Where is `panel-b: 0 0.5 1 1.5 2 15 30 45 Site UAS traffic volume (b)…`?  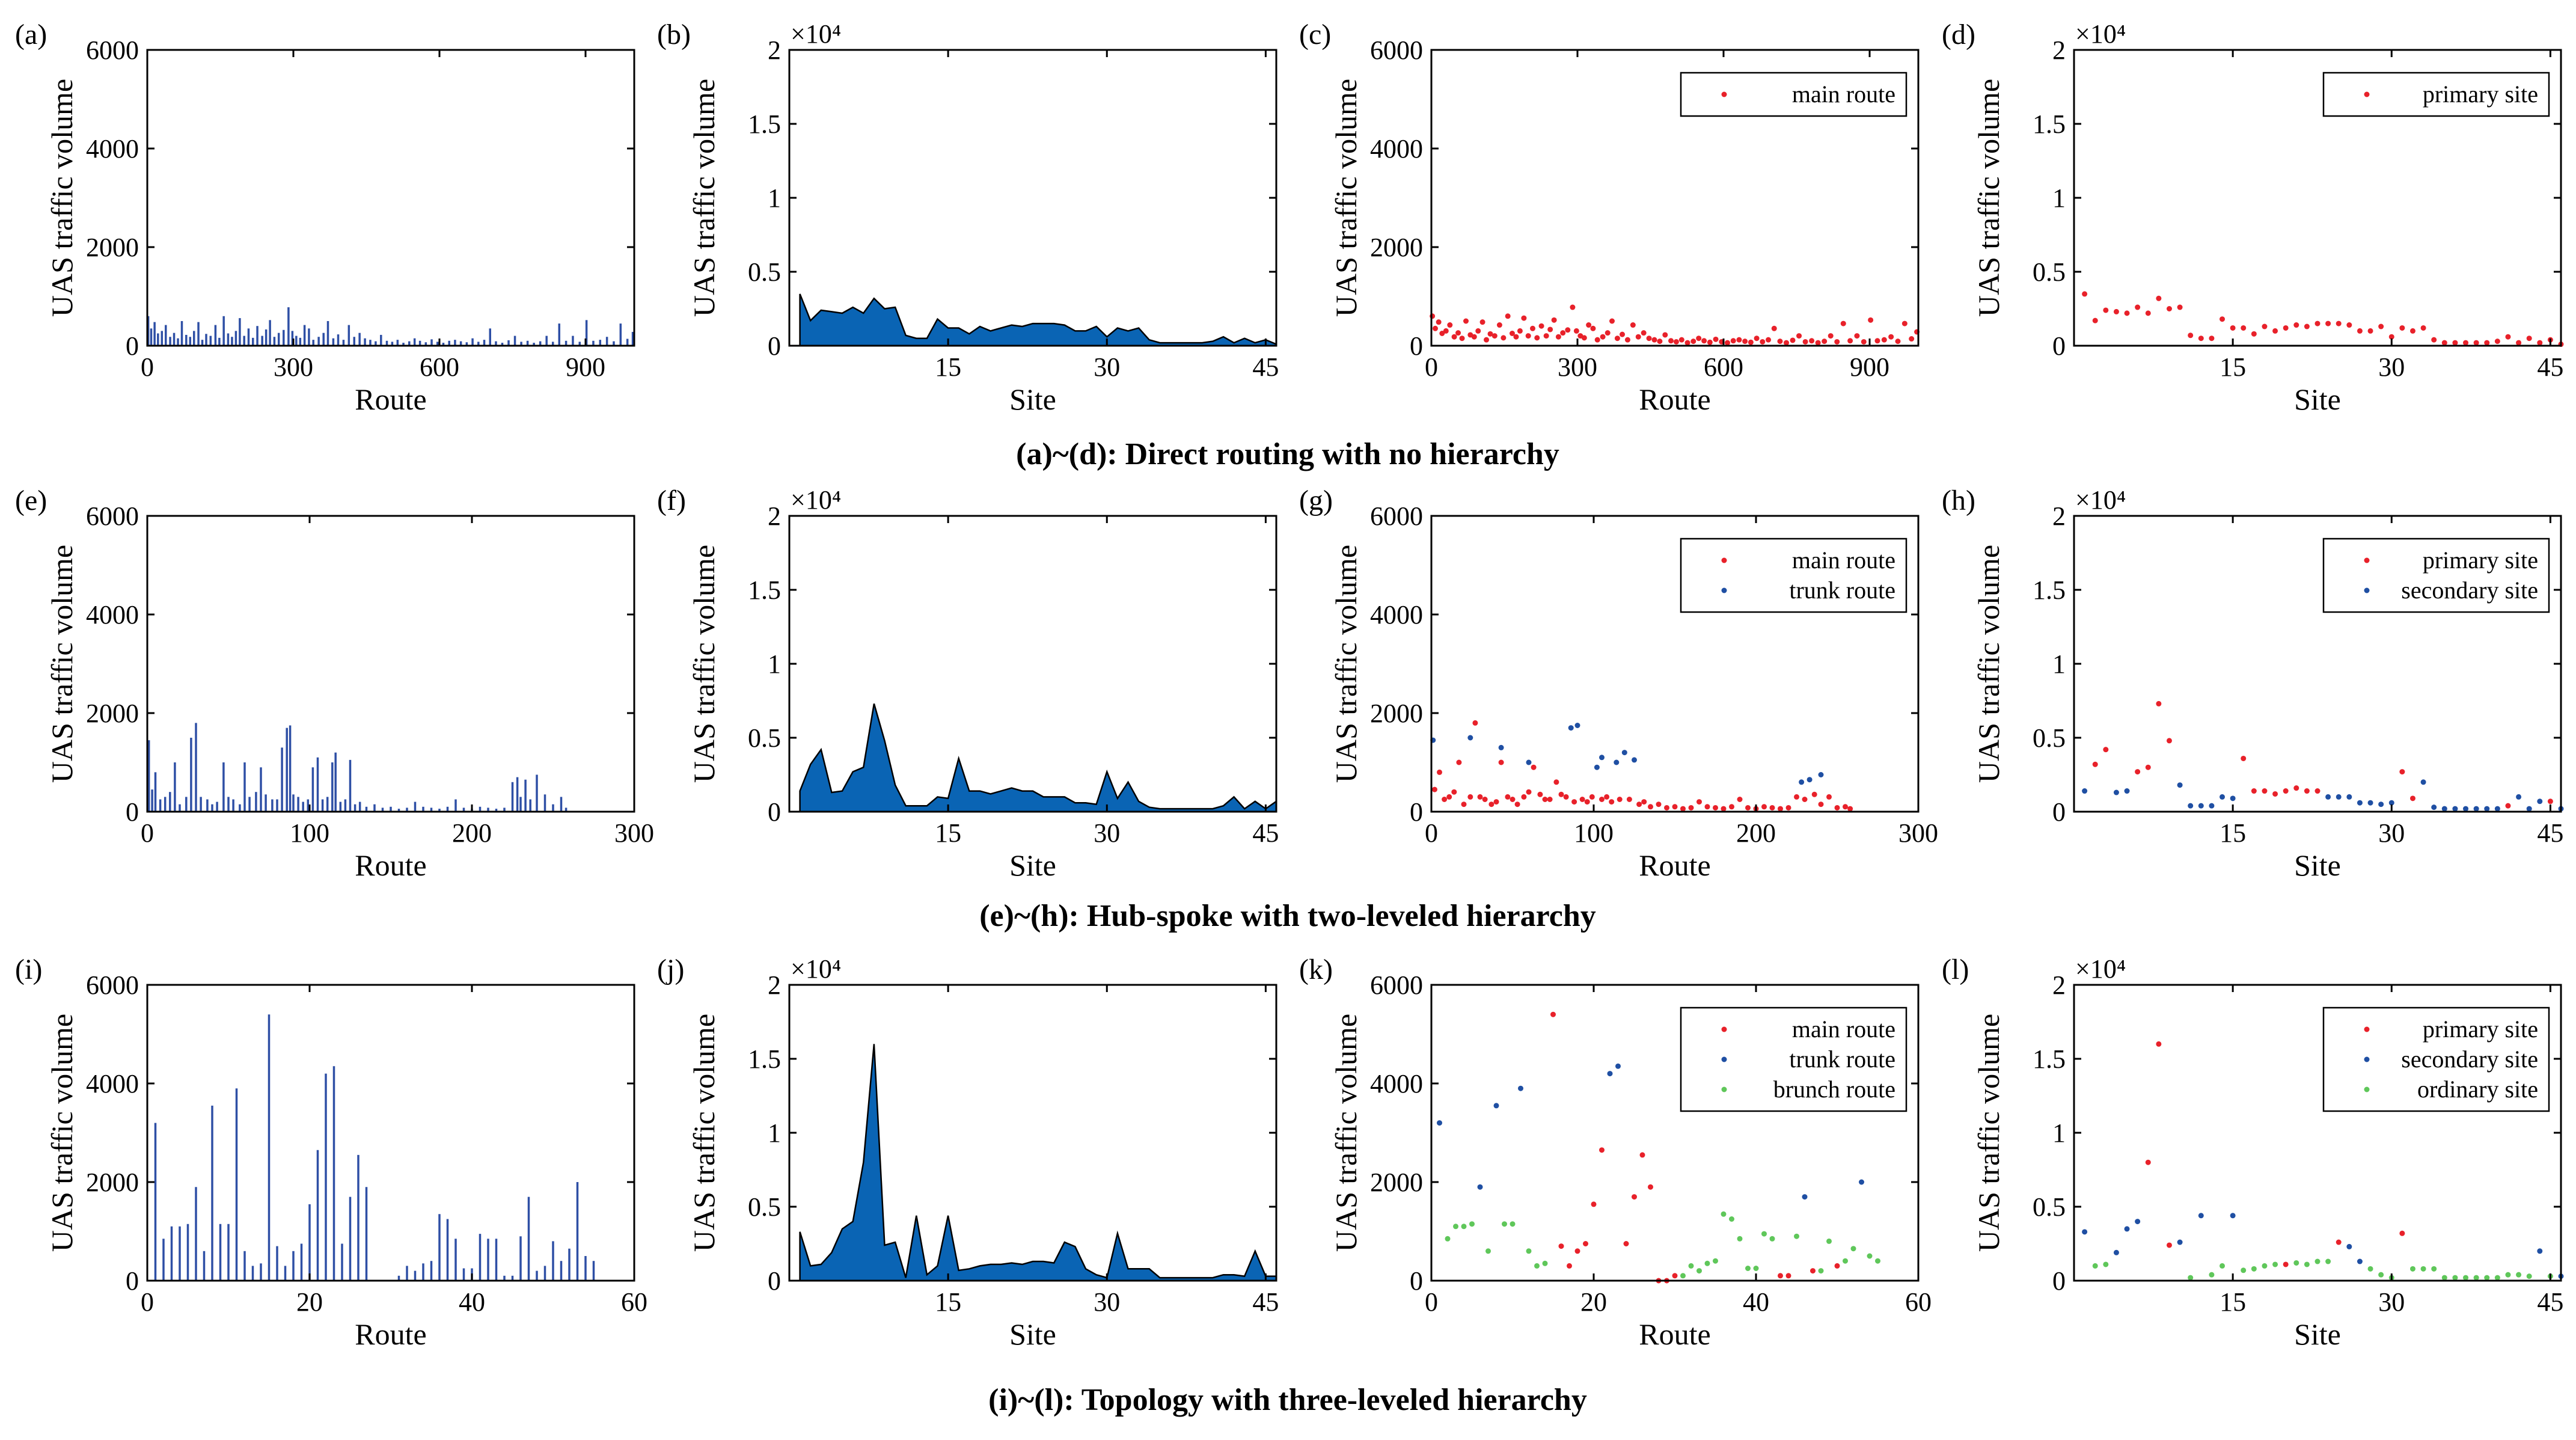 panel-b: 0 0.5 1 1.5 2 15 30 45 Site UAS traffic volume (b)… is located at coordinates (968, 217).